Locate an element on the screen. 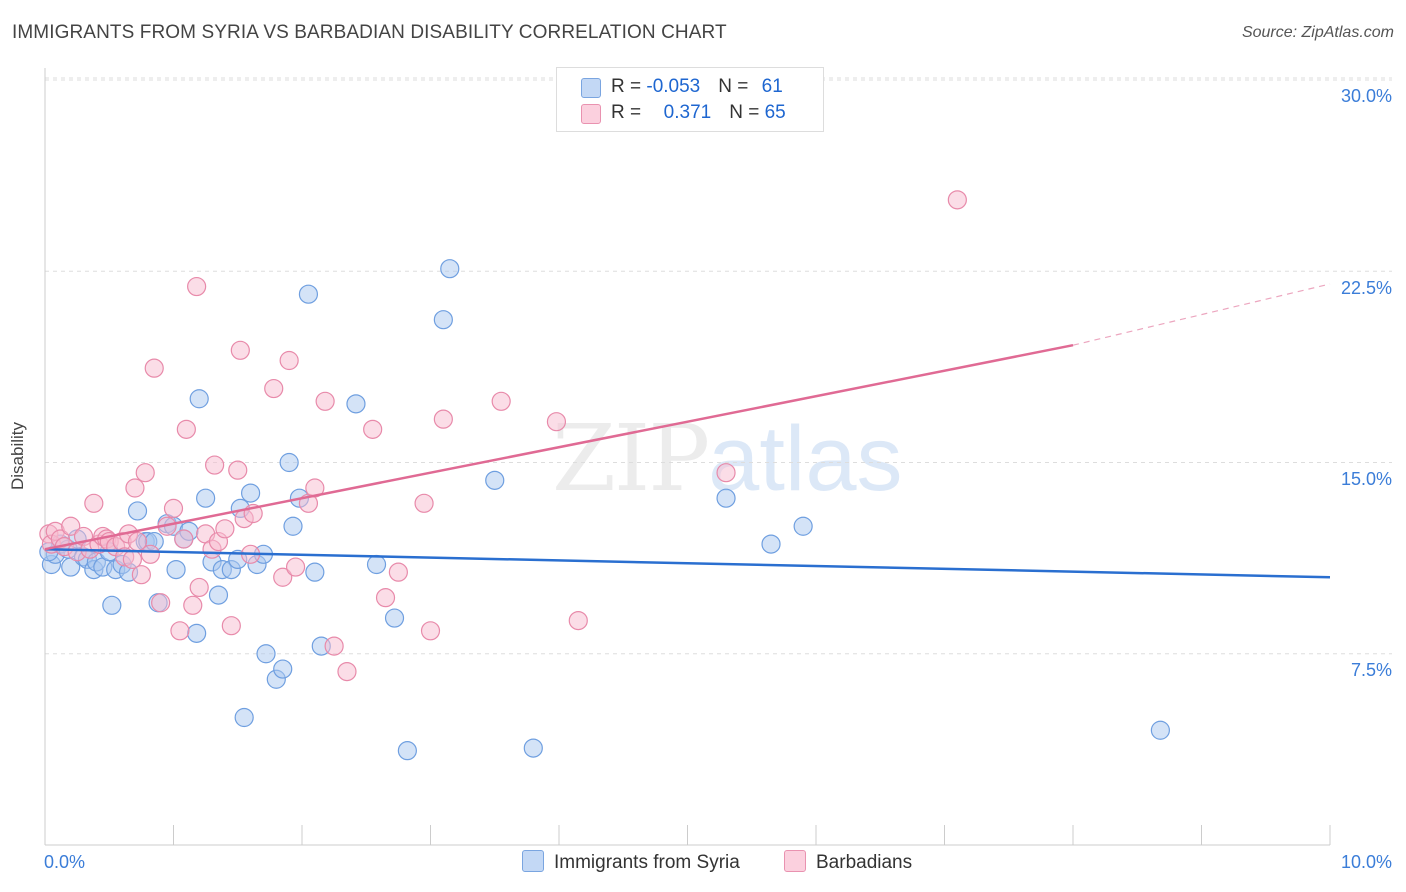  x-tick-label-max: 10.0% is located at coordinates (1366, 862).